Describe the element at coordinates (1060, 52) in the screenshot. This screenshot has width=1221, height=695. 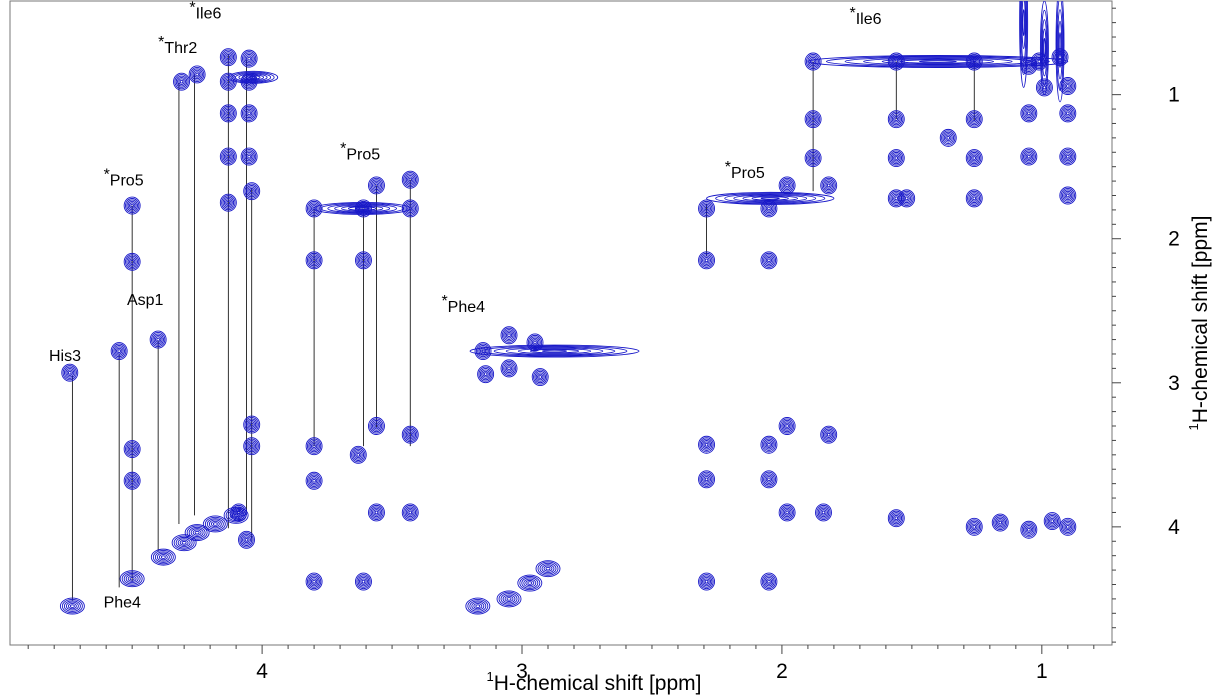
I see `methyl-streak` at that location.